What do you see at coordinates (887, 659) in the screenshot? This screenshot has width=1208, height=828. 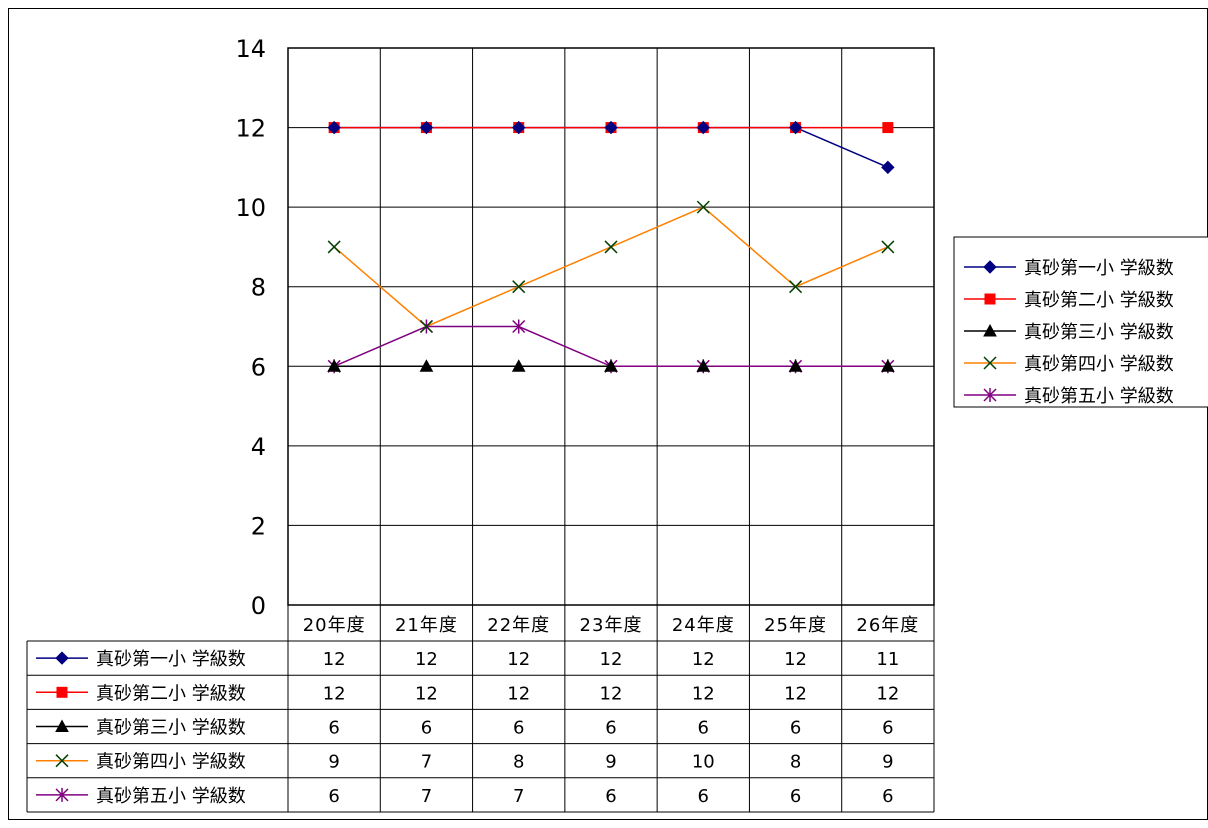 I see `table-value: 11` at bounding box center [887, 659].